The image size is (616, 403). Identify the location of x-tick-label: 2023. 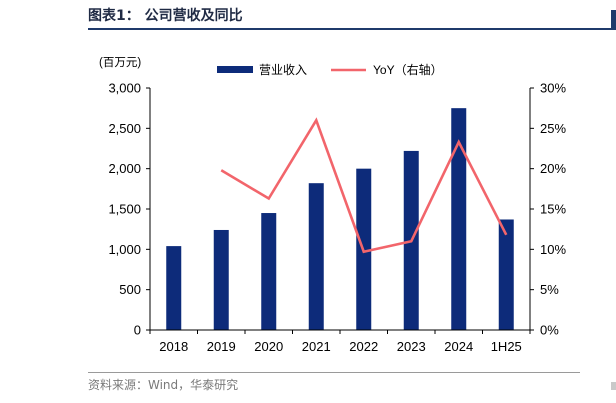
(411, 346).